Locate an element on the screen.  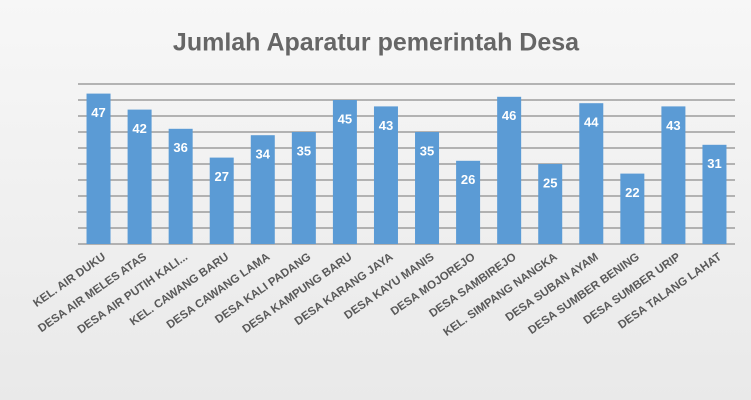
chart-title: Jumlah Aparatur pemerintah Desa is located at coordinates (376, 43).